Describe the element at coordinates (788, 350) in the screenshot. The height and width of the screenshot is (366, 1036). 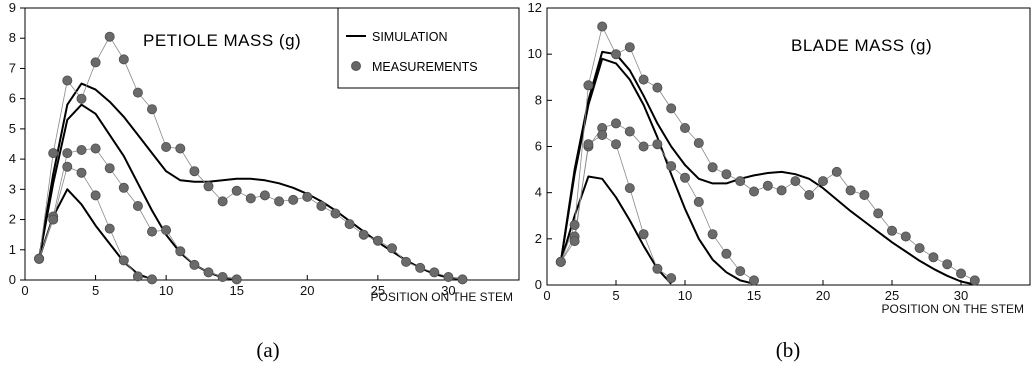
I see `panel-b-caption: (b)` at that location.